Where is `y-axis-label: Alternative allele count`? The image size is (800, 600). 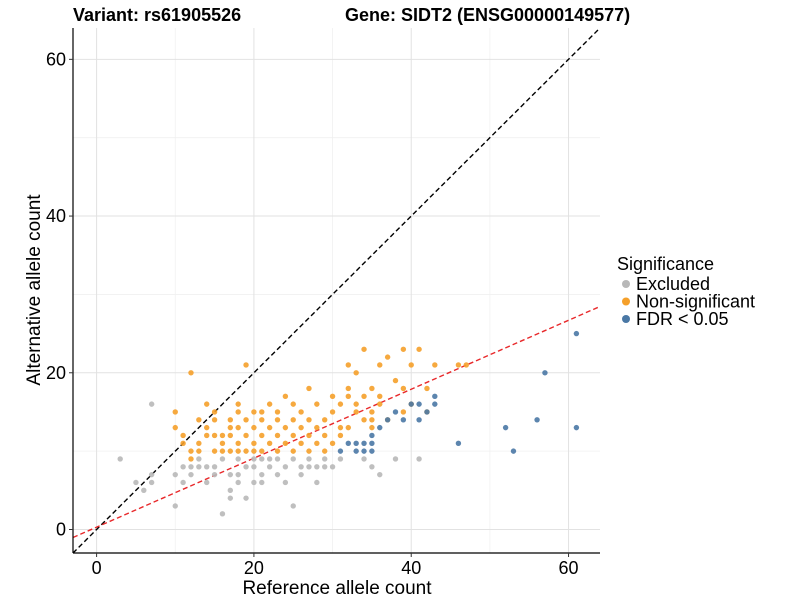 y-axis-label: Alternative allele count is located at coordinates (34, 290).